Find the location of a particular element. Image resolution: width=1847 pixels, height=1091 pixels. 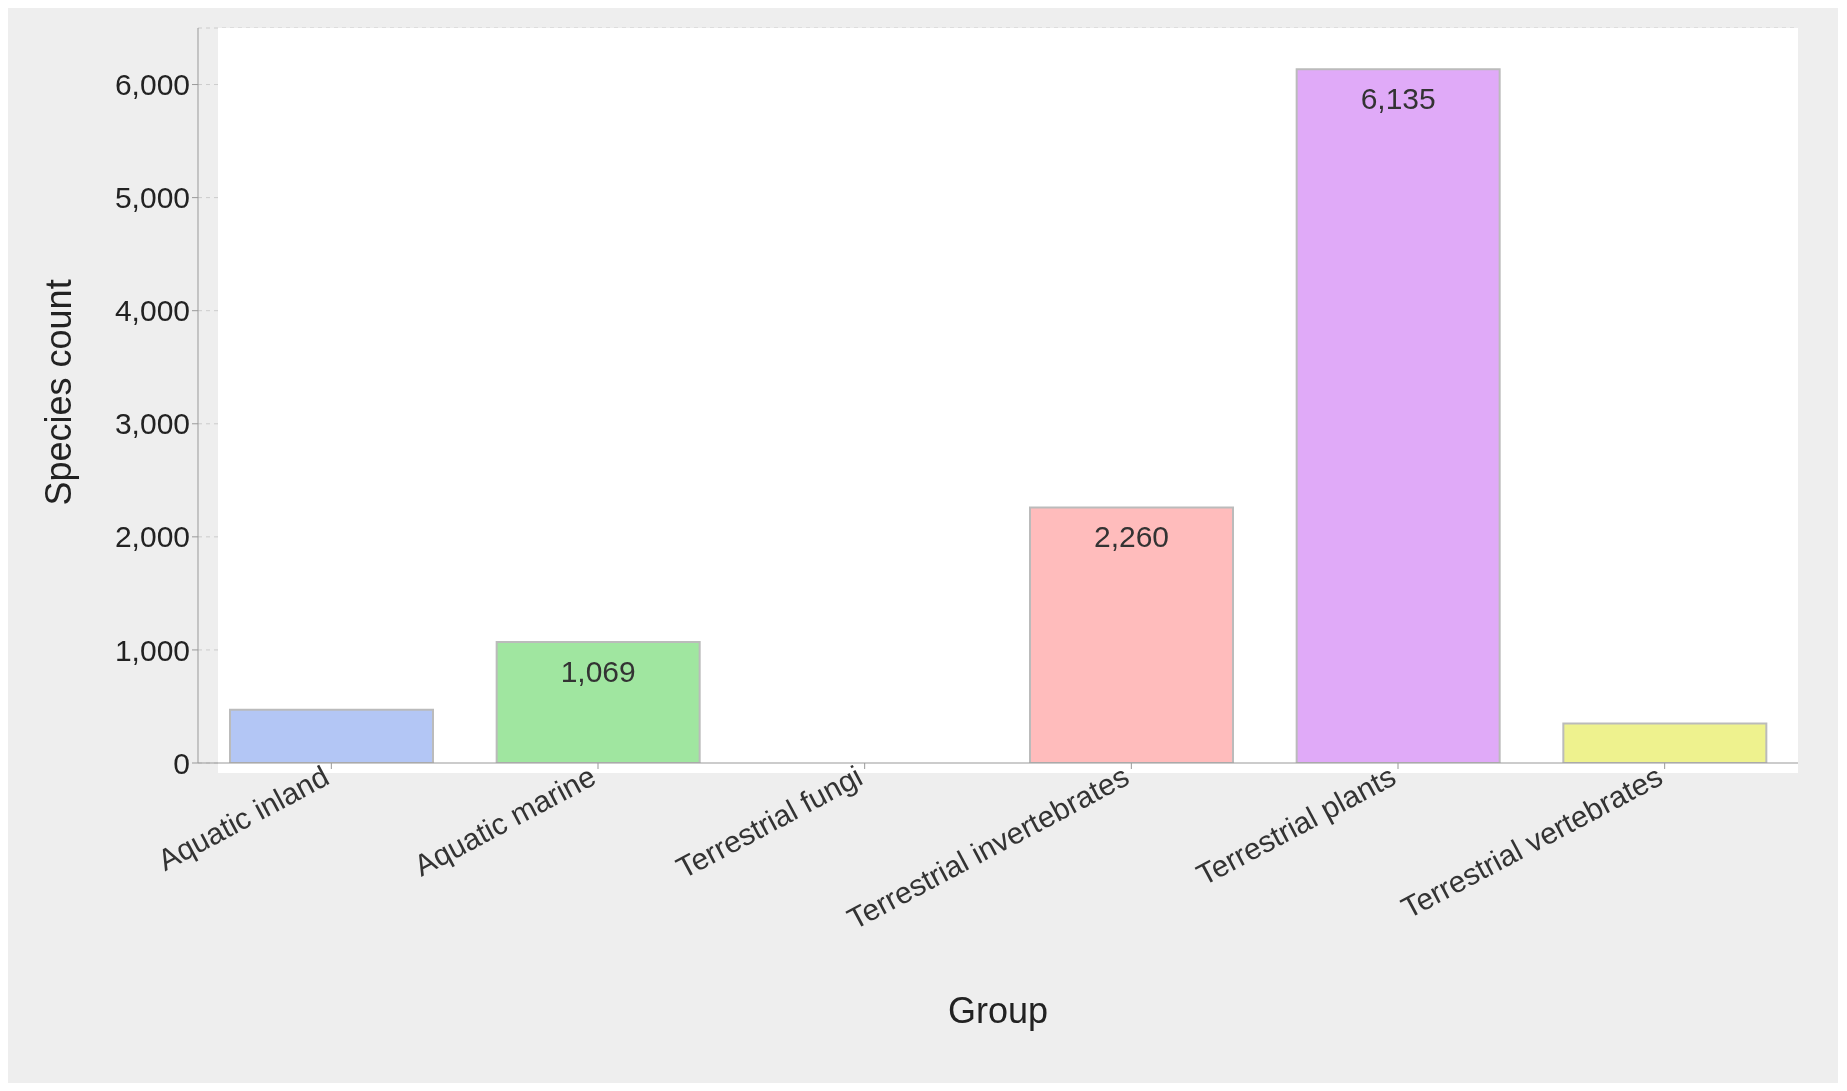

y-tick-label: 2,000 is located at coordinates (152, 537).